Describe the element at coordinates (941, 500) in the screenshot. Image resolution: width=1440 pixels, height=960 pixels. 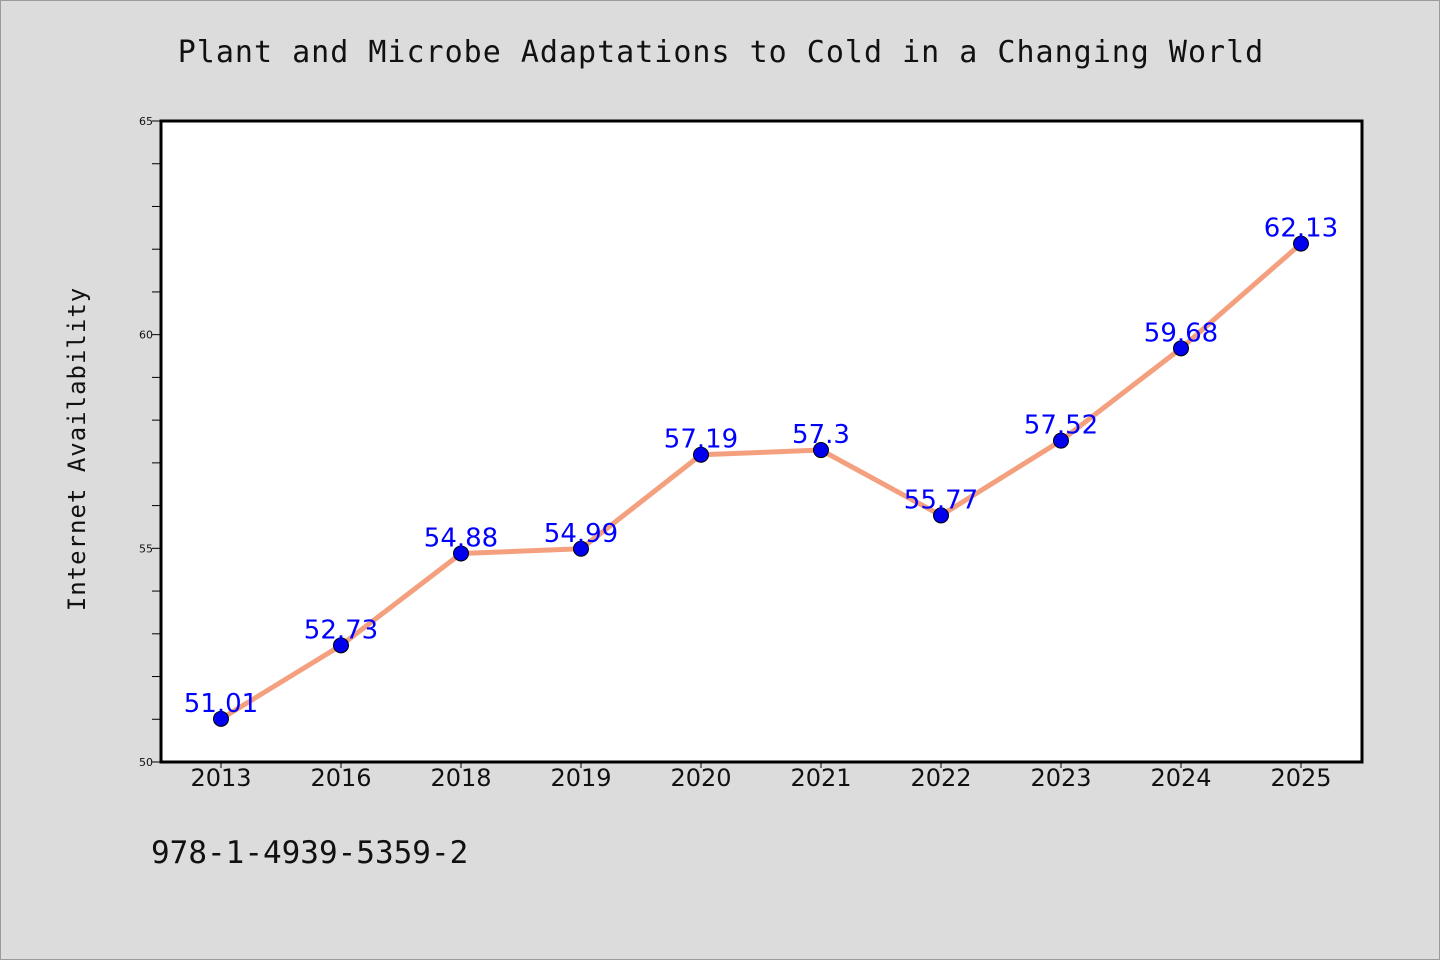
I see `data-label: 55.77` at that location.